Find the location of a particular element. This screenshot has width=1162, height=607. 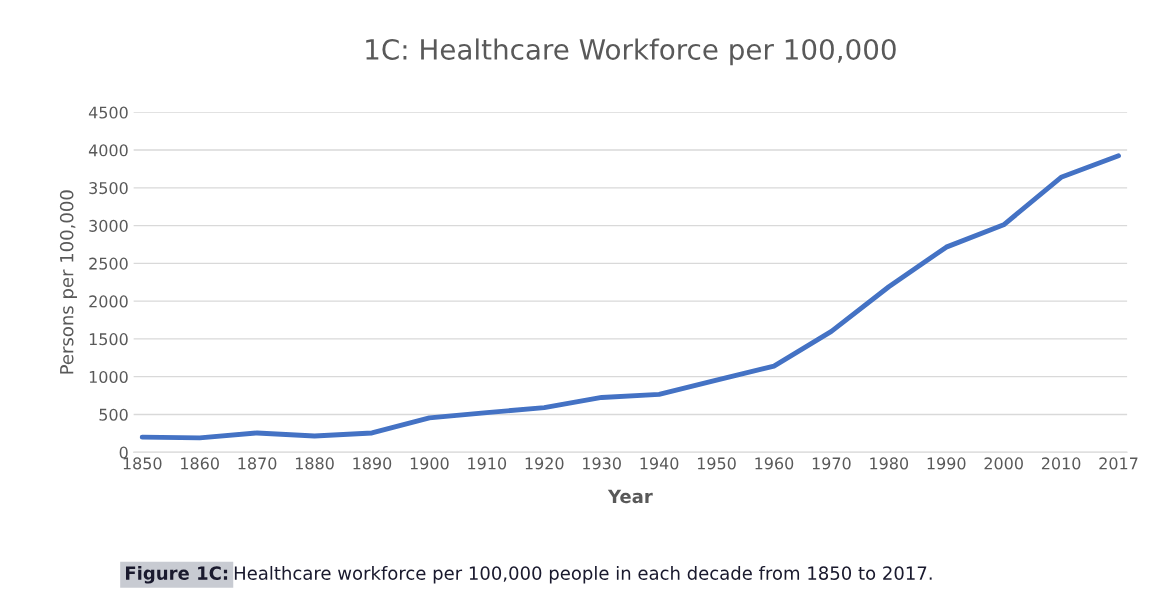

x-tick-label: 1870 is located at coordinates (257, 463).